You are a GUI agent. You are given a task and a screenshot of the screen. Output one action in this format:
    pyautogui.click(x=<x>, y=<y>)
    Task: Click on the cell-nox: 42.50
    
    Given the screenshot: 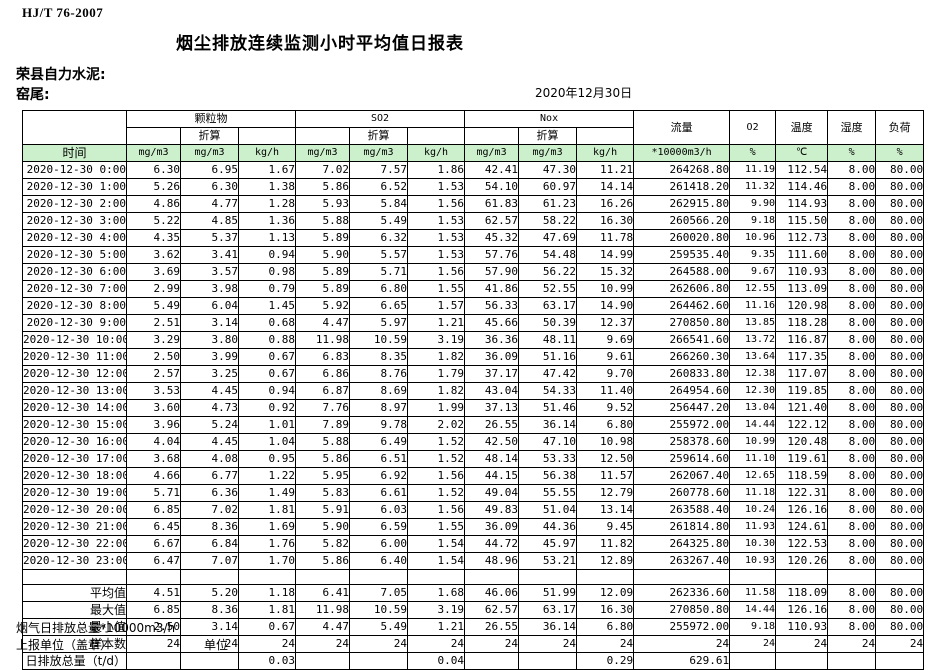 What is the action you would take?
    pyautogui.click(x=492, y=442)
    